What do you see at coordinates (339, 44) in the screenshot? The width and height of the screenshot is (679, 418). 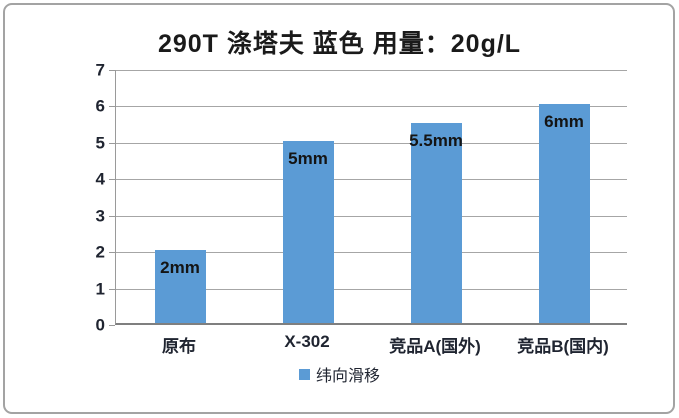 I see `chart-title: 290T 涤塔夫 蓝色 用量：20g/L` at bounding box center [339, 44].